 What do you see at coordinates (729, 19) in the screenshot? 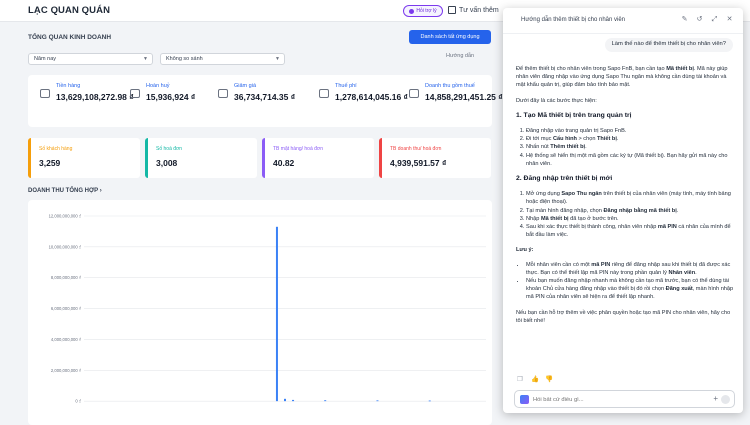
I see `close-icon: ✕` at bounding box center [729, 19].